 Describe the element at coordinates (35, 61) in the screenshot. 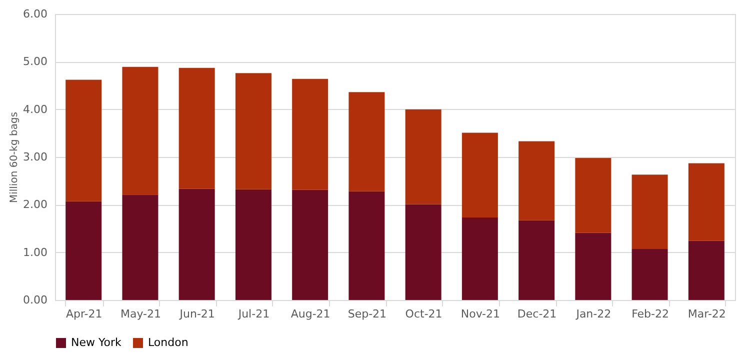

I see `y-tick-label: 5.00` at that location.